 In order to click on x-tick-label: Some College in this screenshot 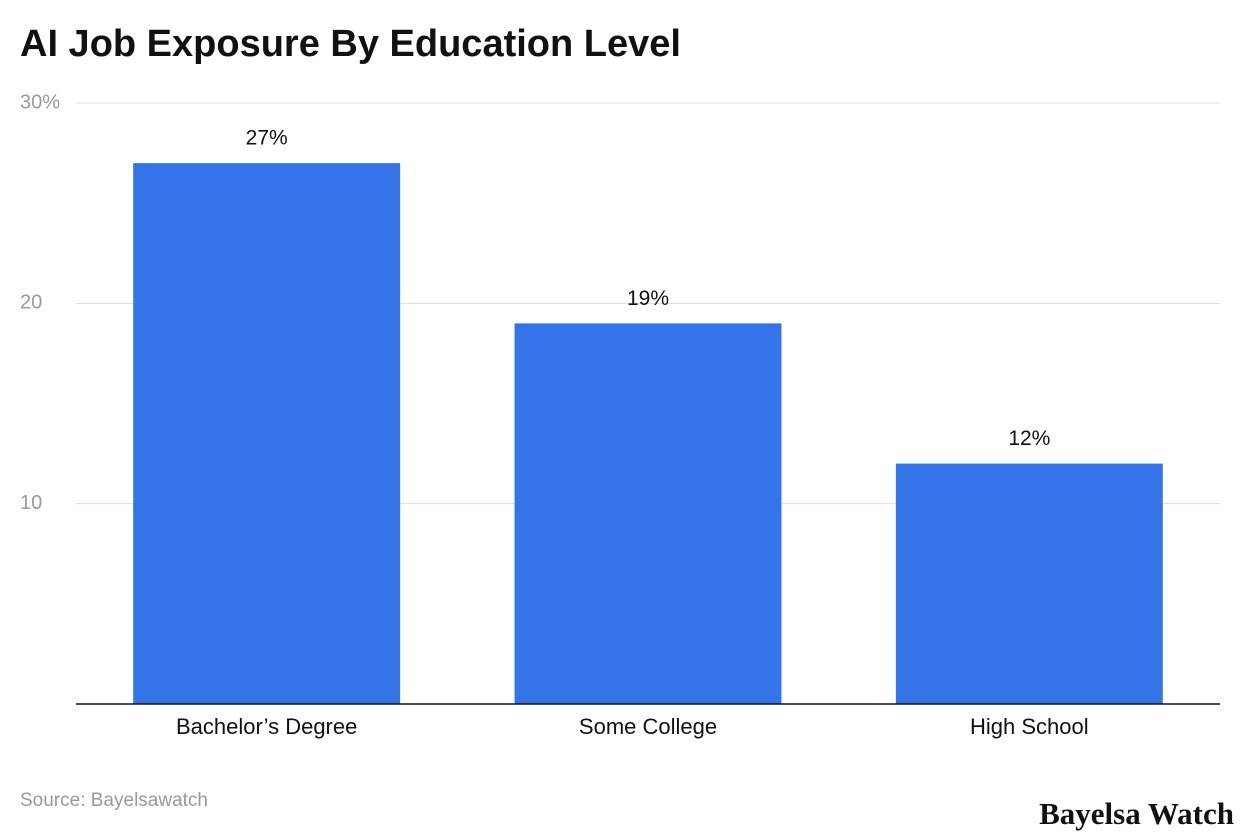, I will do `click(648, 726)`.